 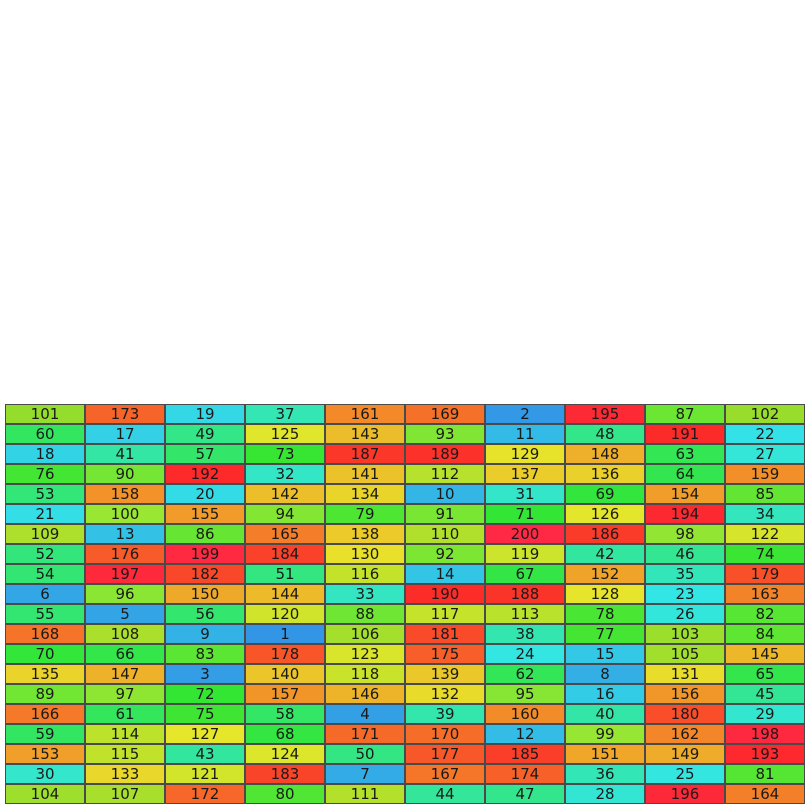 I want to click on grid-cell: 159, so click(x=765, y=474).